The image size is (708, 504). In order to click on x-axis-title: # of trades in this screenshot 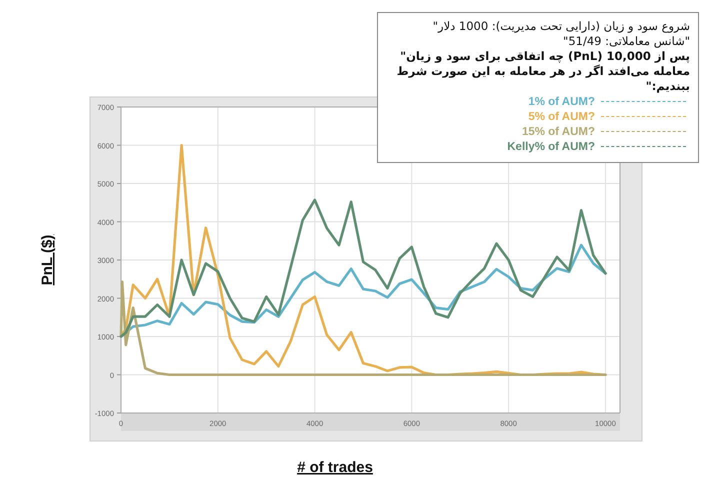, I will do `click(335, 467)`.